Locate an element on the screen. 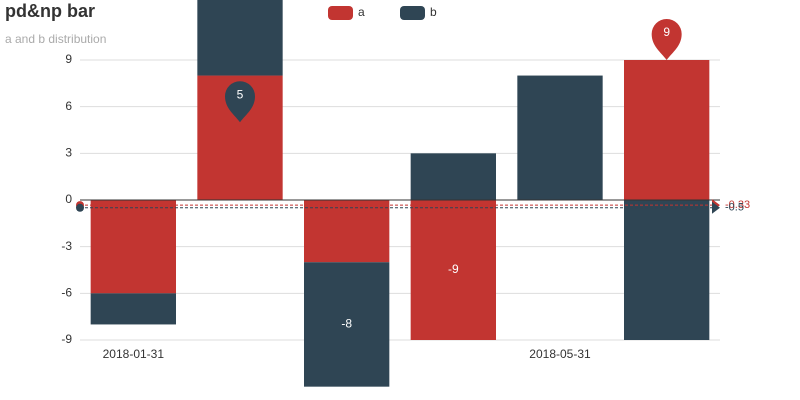 This screenshot has height=400, width=800. average-line-start is located at coordinates (80, 207).